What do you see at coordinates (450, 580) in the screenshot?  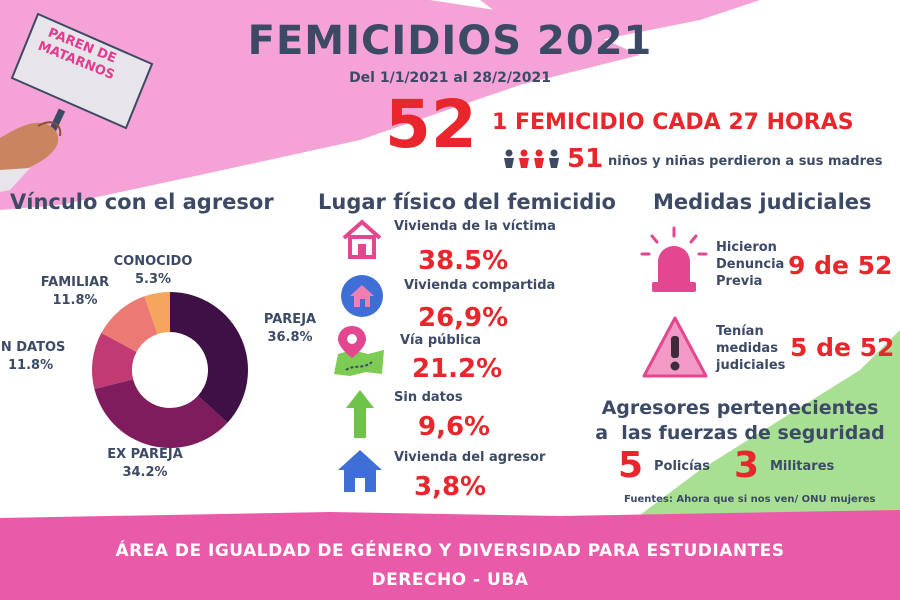 I see `footer-line-2: DERECHO - UBA` at bounding box center [450, 580].